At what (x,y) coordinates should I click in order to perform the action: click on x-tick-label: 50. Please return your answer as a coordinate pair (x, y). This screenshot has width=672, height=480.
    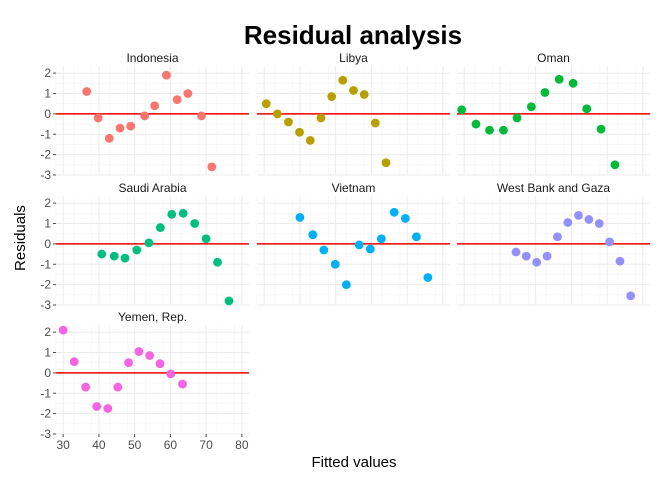
    Looking at the image, I should click on (135, 445).